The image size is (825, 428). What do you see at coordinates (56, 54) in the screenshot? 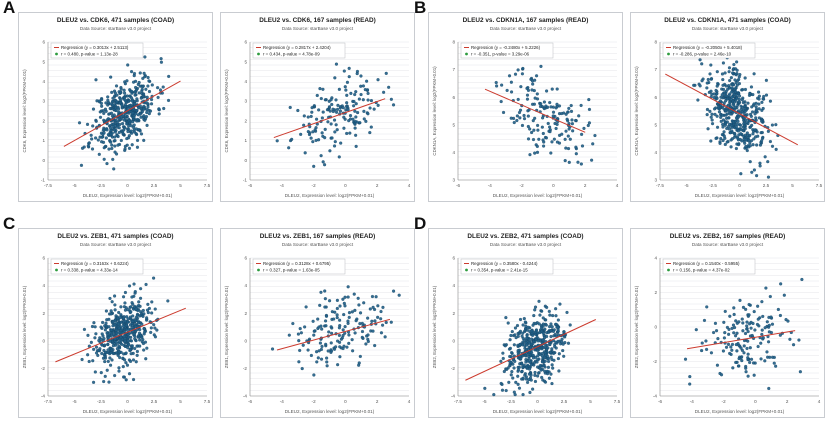
I see `legend-stats-dot` at bounding box center [56, 54].